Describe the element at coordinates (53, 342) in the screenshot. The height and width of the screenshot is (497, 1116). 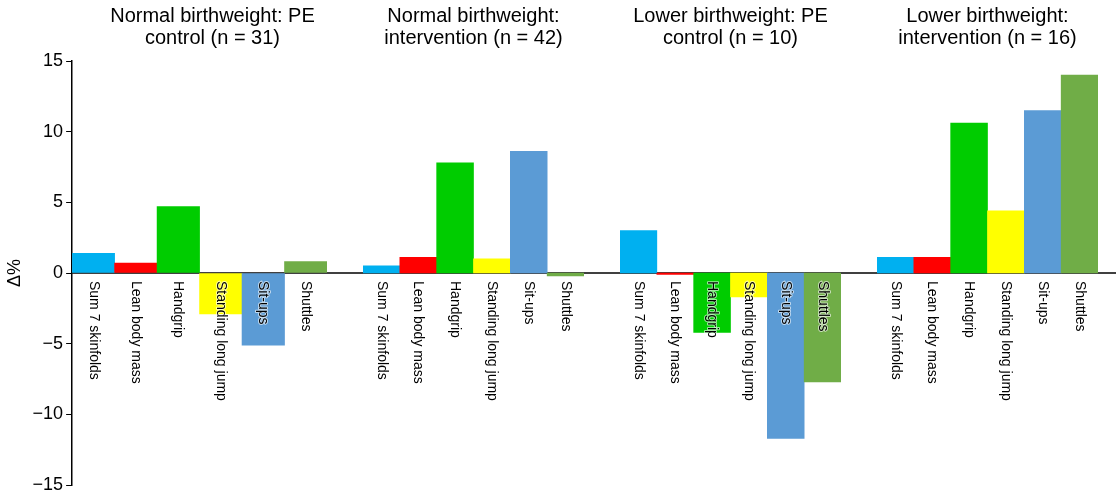
I see `y-tick-label: −5` at that location.